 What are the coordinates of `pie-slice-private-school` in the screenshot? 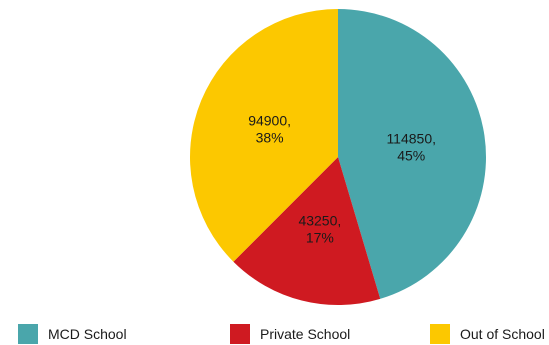 It's located at (307, 231).